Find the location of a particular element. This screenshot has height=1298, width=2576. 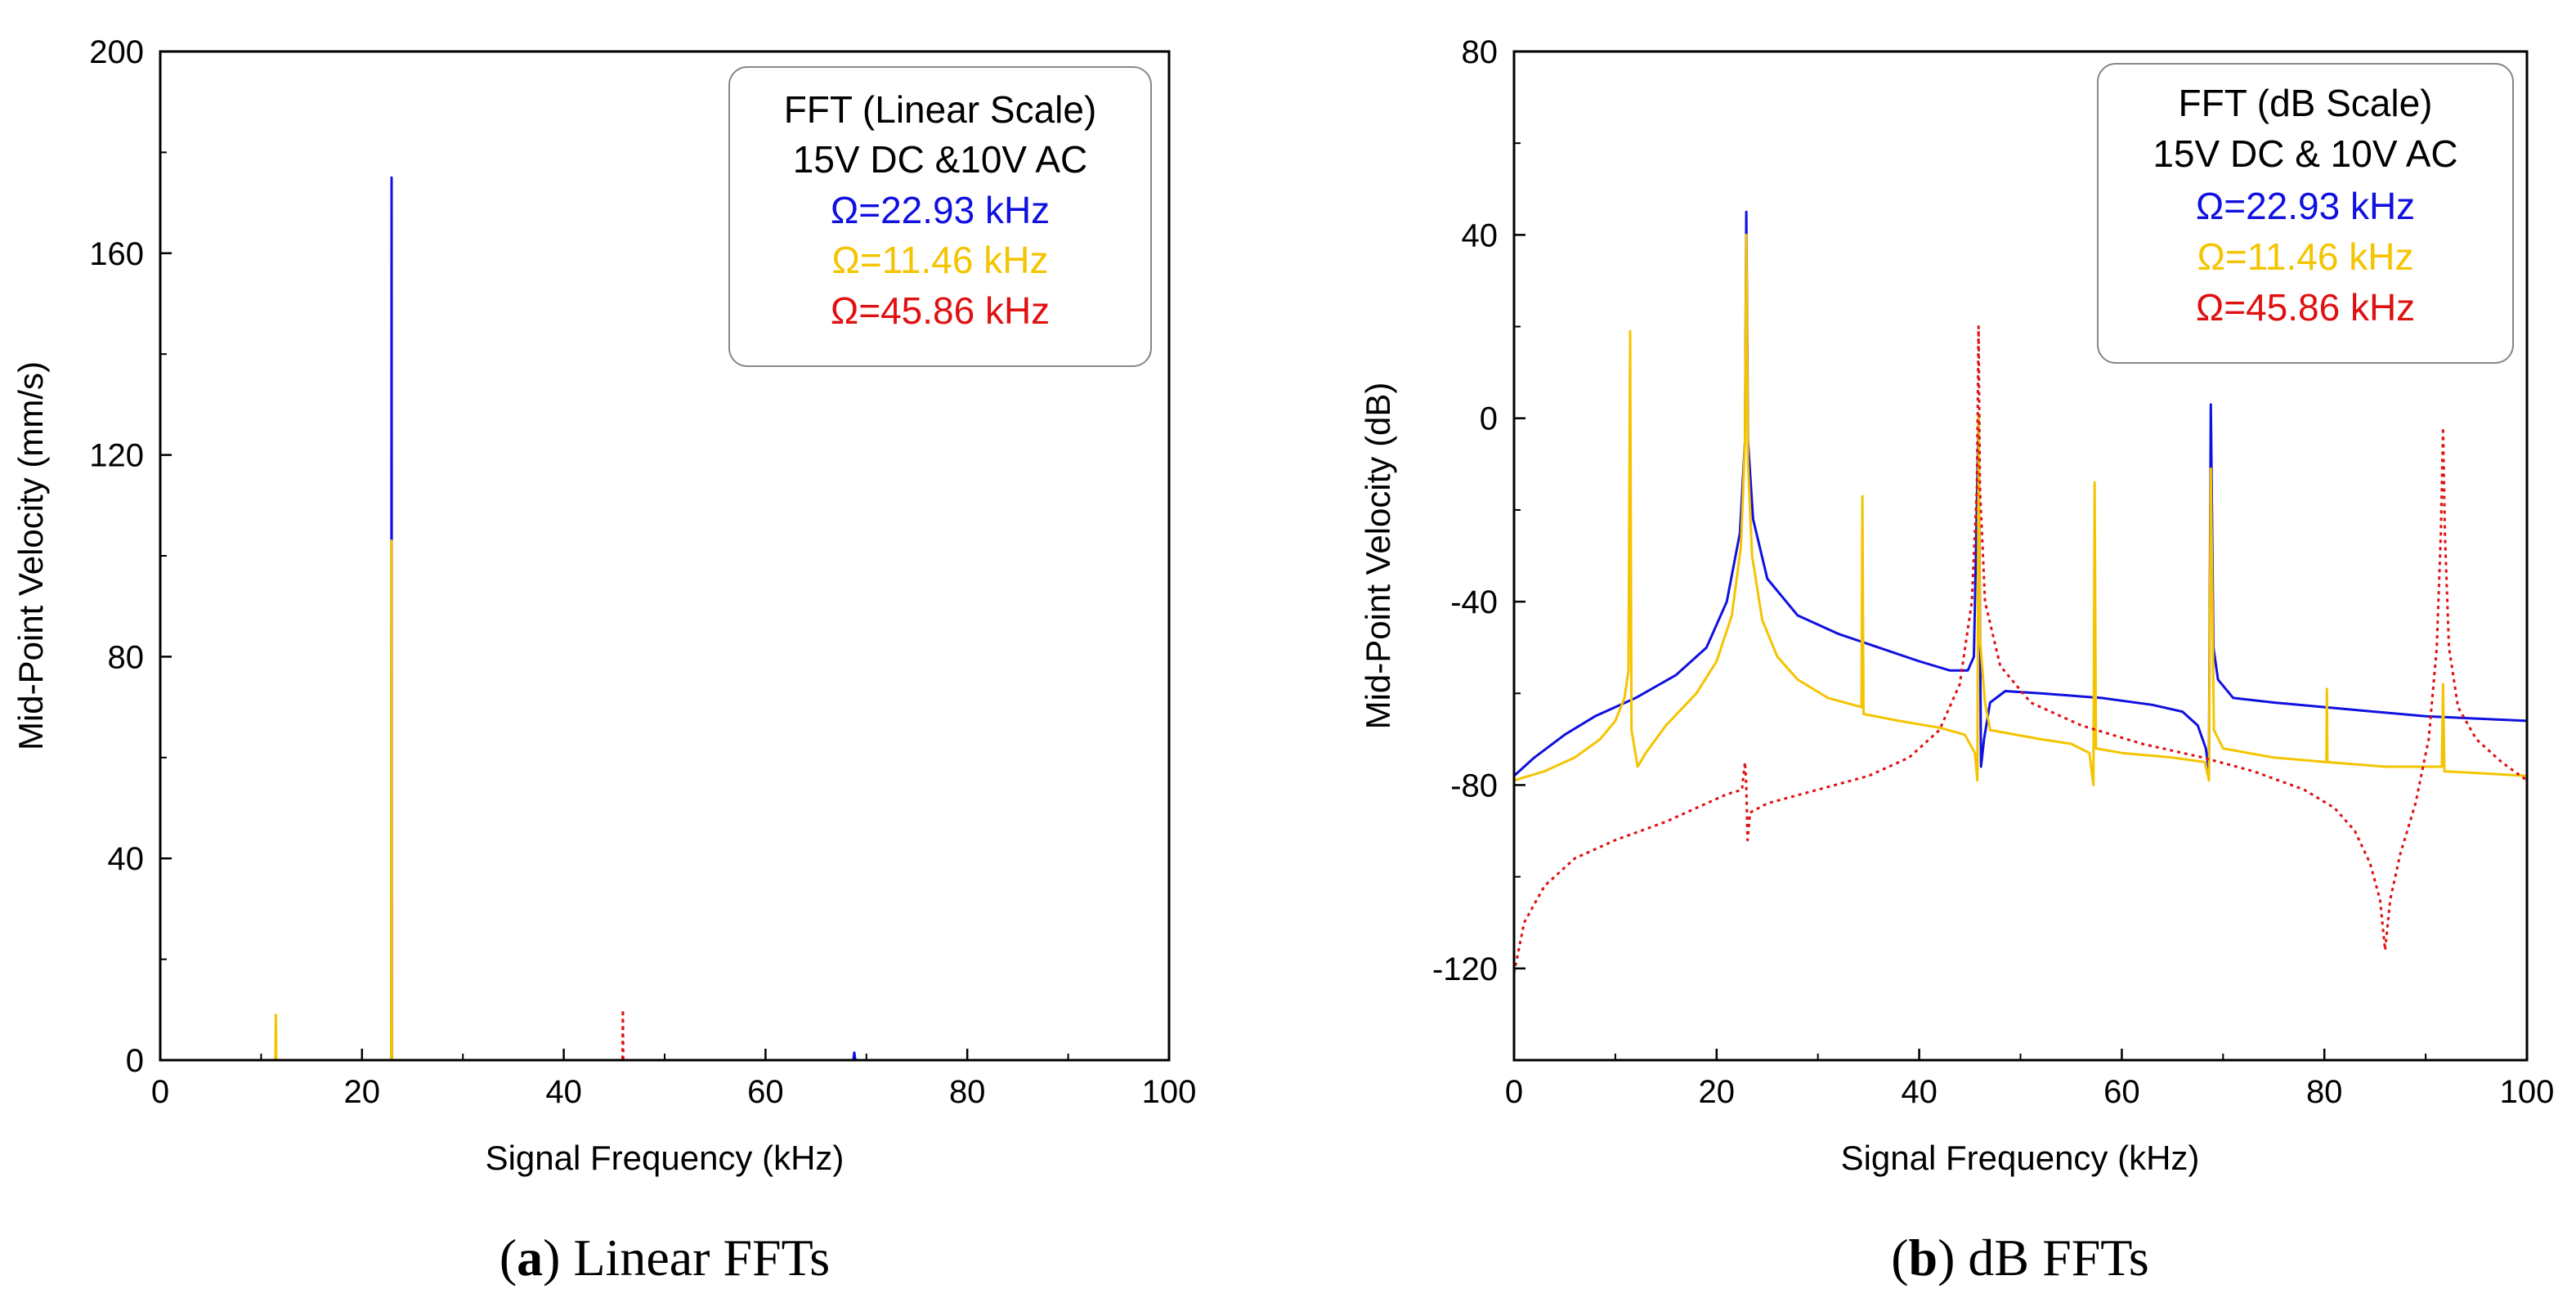

db-legend-subtitle: 15V DC & 10V AC is located at coordinates (2305, 153).